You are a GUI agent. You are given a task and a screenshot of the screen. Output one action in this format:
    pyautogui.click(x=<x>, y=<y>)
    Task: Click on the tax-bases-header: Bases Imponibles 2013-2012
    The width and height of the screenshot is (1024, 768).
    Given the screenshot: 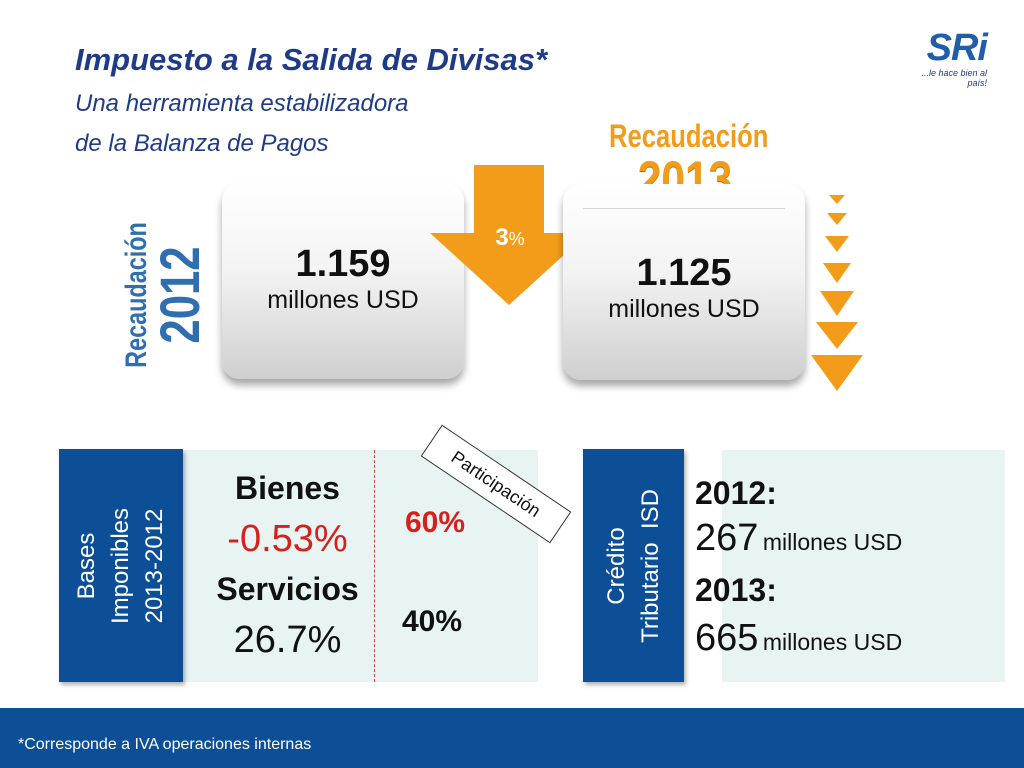 What is the action you would take?
    pyautogui.click(x=121, y=565)
    